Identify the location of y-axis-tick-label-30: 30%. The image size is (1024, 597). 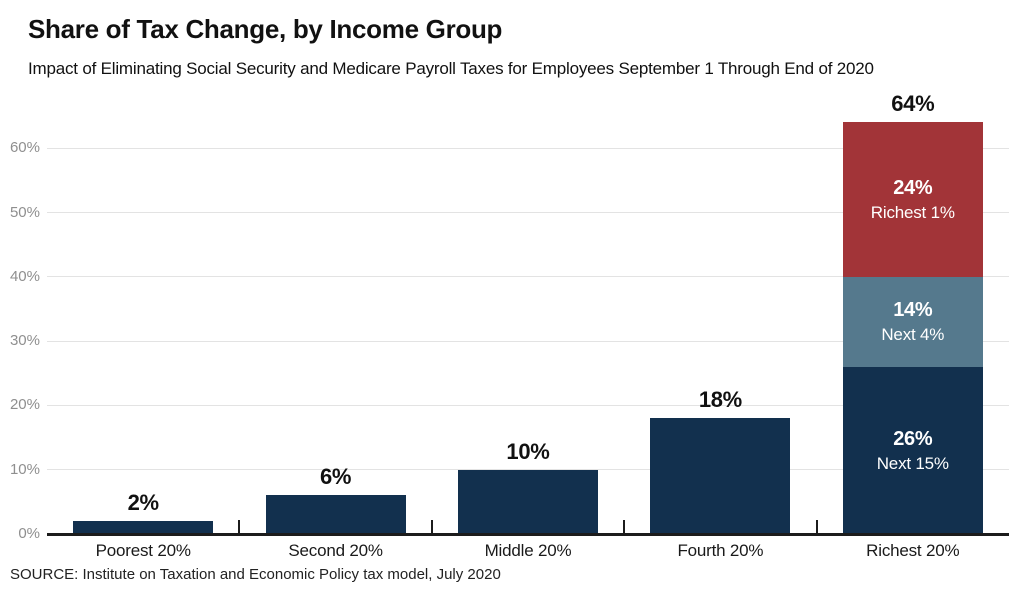
(24, 341).